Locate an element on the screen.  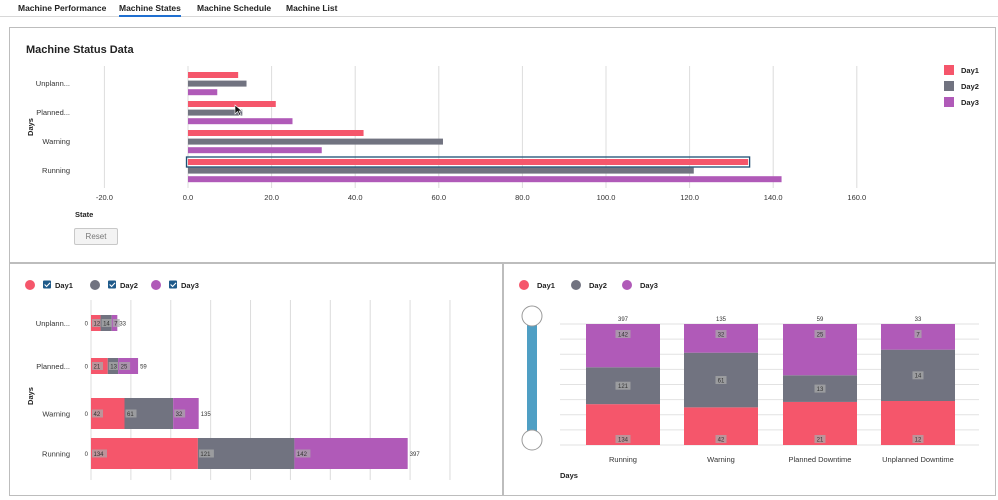
tab-machine-schedule: Machine Schedule is located at coordinates (234, 8).